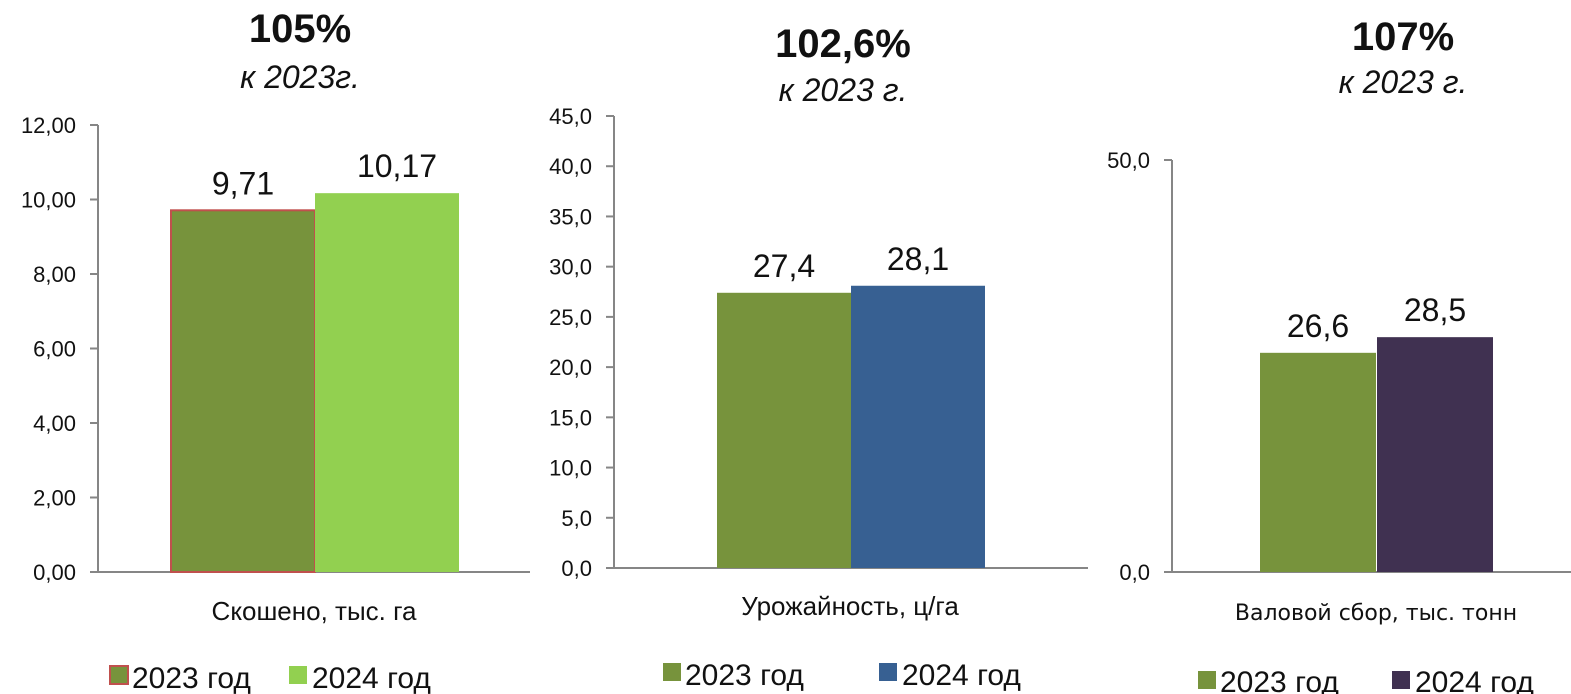 The width and height of the screenshot is (1571, 694). I want to click on chart-3-legend-2024-label: 2024 год, so click(1474, 680).